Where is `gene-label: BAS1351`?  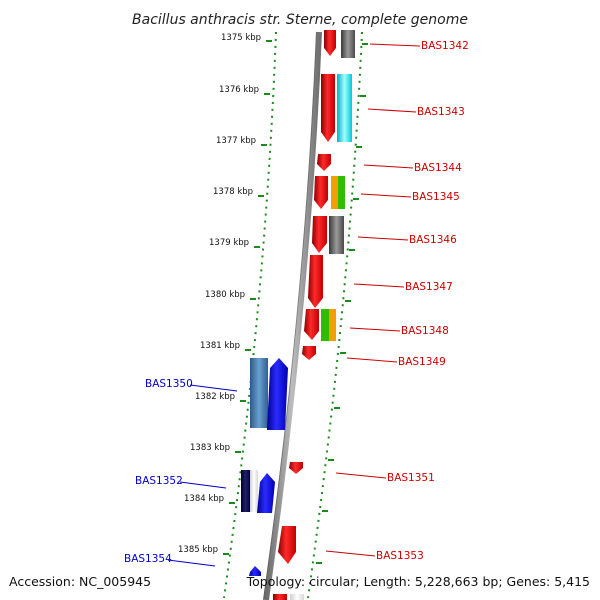
gene-label: BAS1351 is located at coordinates (411, 478).